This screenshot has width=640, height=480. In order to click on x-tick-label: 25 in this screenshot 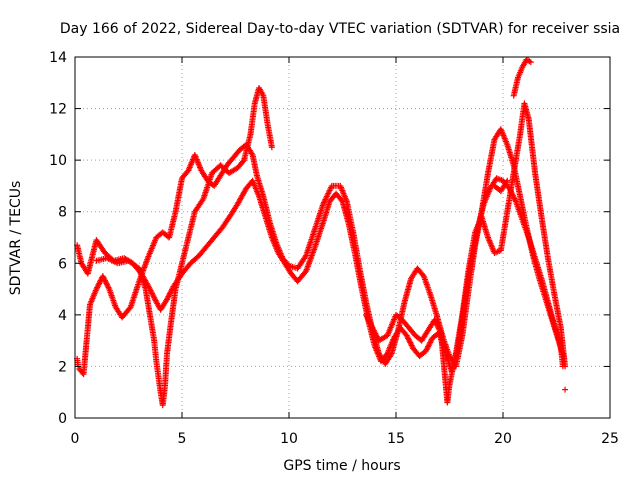, I will do `click(610, 439)`.